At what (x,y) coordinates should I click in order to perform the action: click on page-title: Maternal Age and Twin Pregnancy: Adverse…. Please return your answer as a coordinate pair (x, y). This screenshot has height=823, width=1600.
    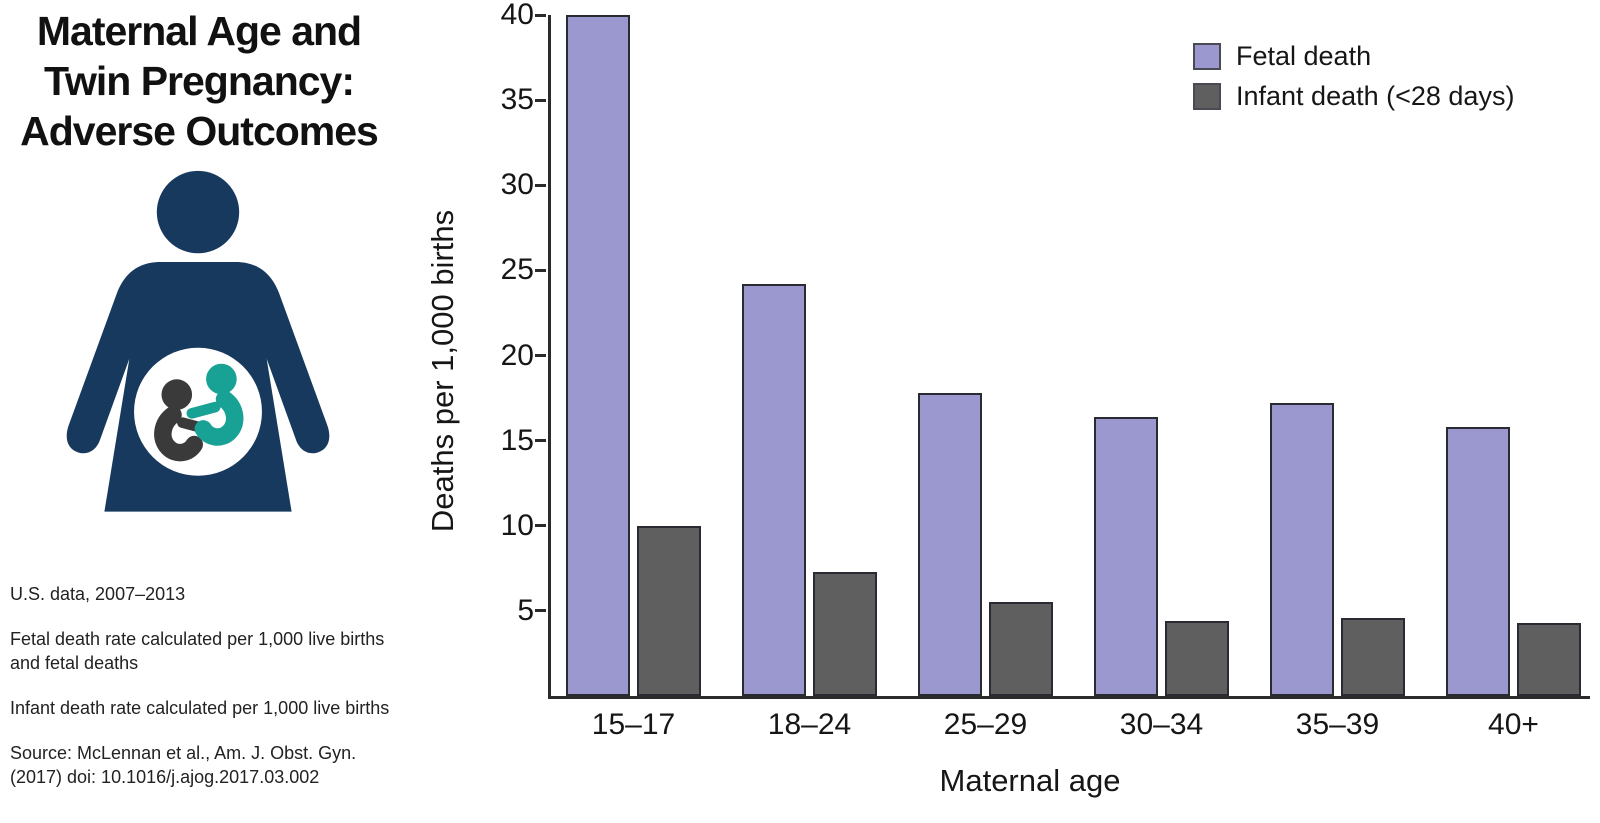
    Looking at the image, I should click on (199, 81).